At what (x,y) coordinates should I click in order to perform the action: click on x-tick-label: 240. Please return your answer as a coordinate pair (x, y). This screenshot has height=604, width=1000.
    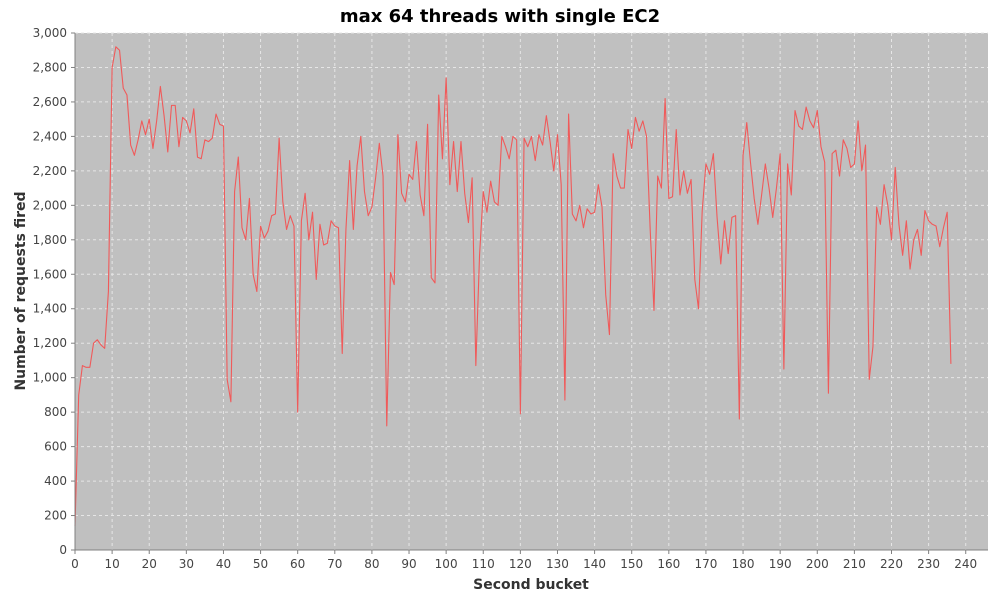
    Looking at the image, I should click on (965, 564).